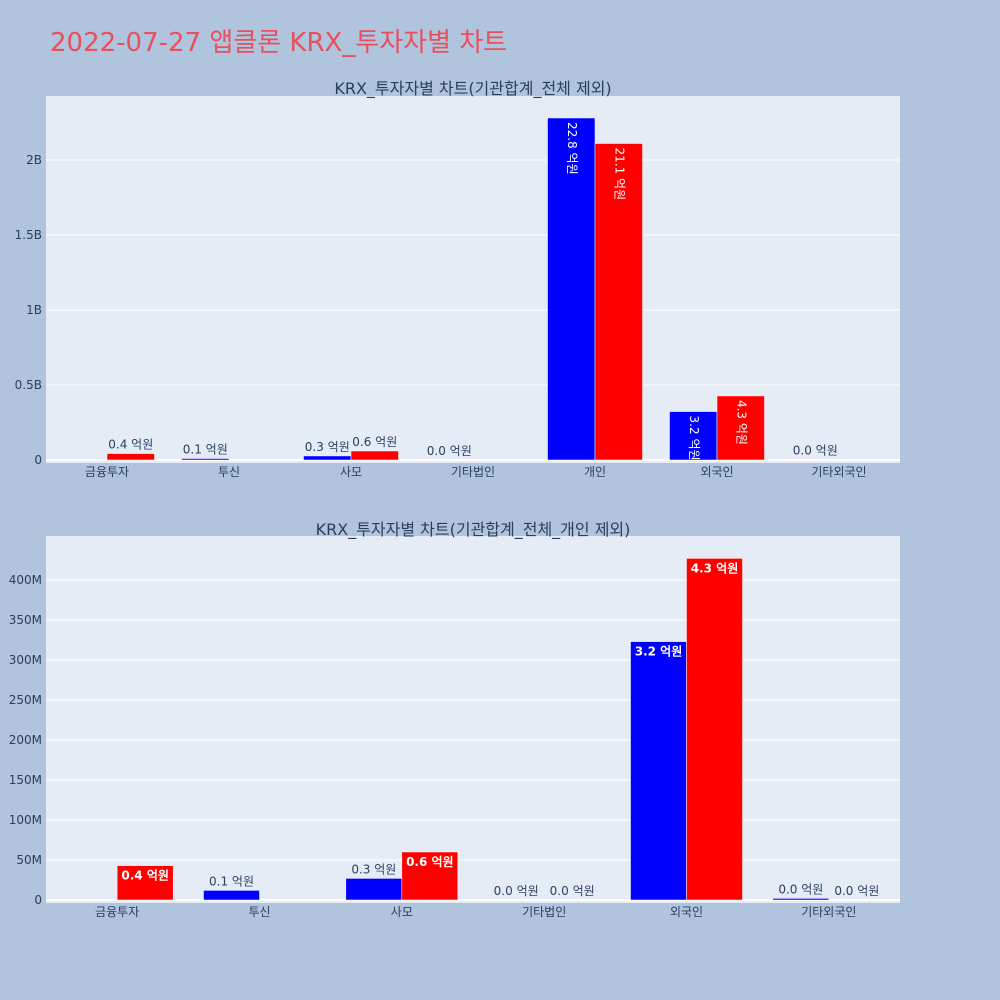 The image size is (1000, 1000). I want to click on chart-2-y-tick-label: 0, so click(38, 900).